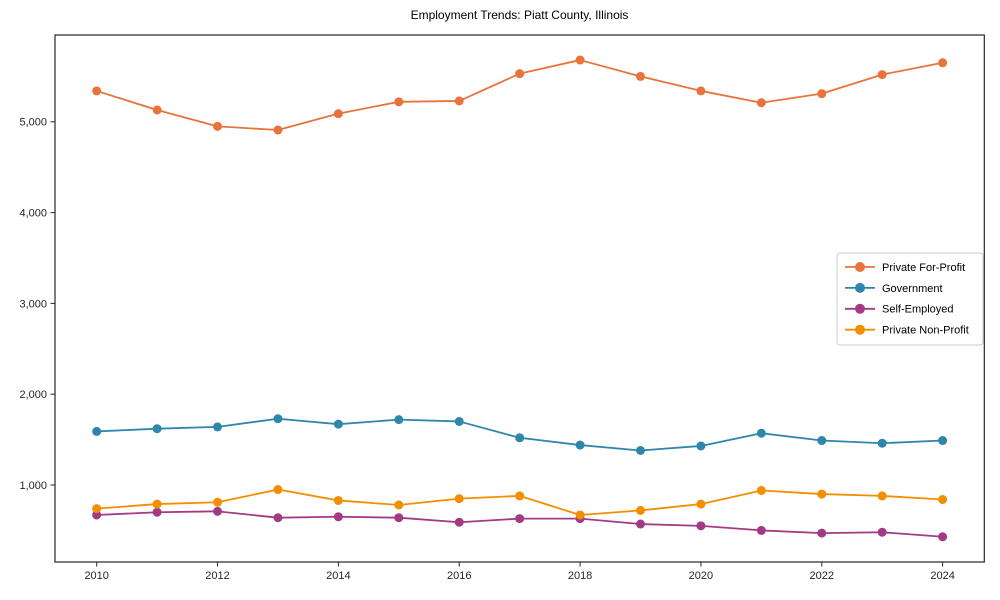 The image size is (1000, 600). I want to click on x-axis-tick-label: 2018, so click(580, 576).